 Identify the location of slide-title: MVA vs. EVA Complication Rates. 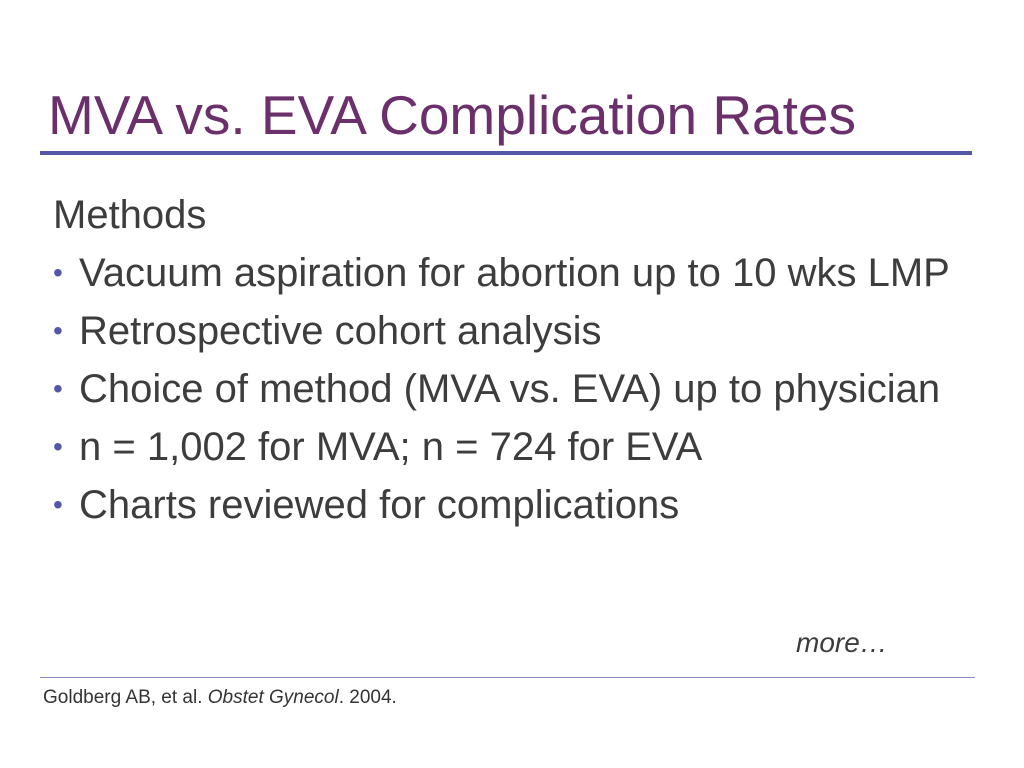
(452, 115).